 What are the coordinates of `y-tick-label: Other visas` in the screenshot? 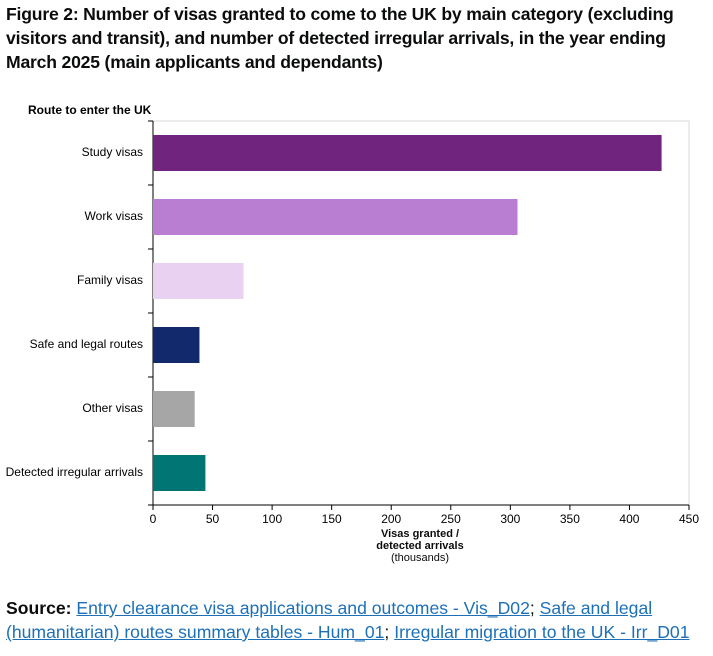 It's located at (112, 408).